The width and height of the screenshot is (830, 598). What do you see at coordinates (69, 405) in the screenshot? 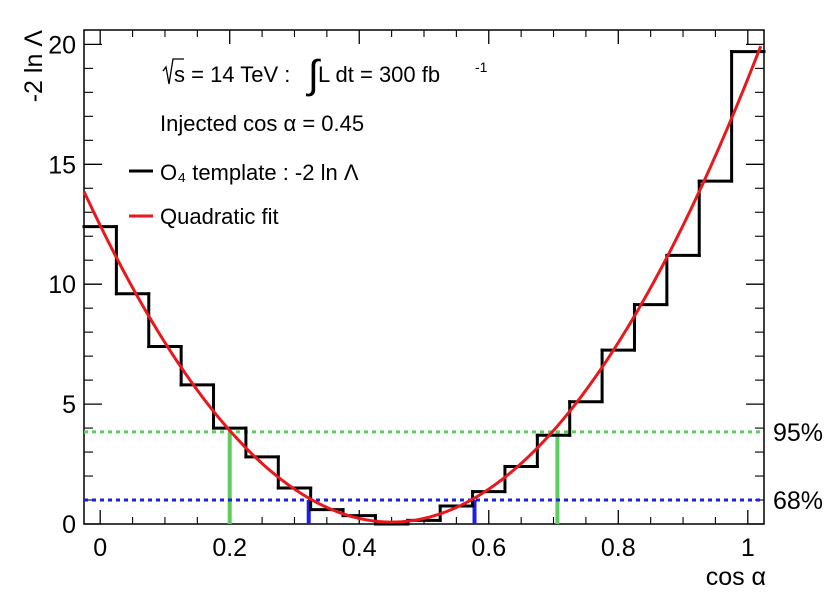
I see `y-tick-label: 5` at bounding box center [69, 405].